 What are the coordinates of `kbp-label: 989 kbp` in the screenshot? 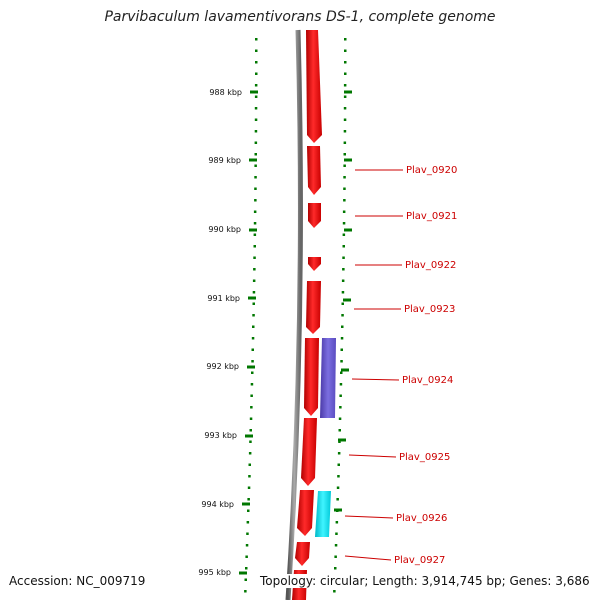 It's located at (224, 160).